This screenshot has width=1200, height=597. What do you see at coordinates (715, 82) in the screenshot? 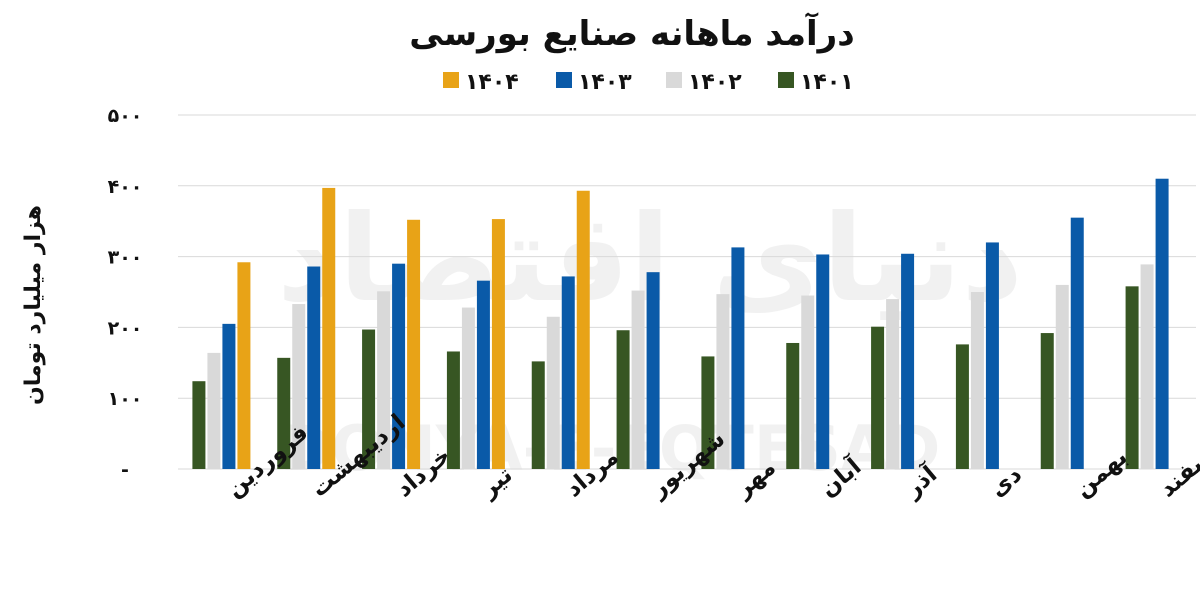
I see `legend-label: ۱۴۰۲` at bounding box center [715, 82].